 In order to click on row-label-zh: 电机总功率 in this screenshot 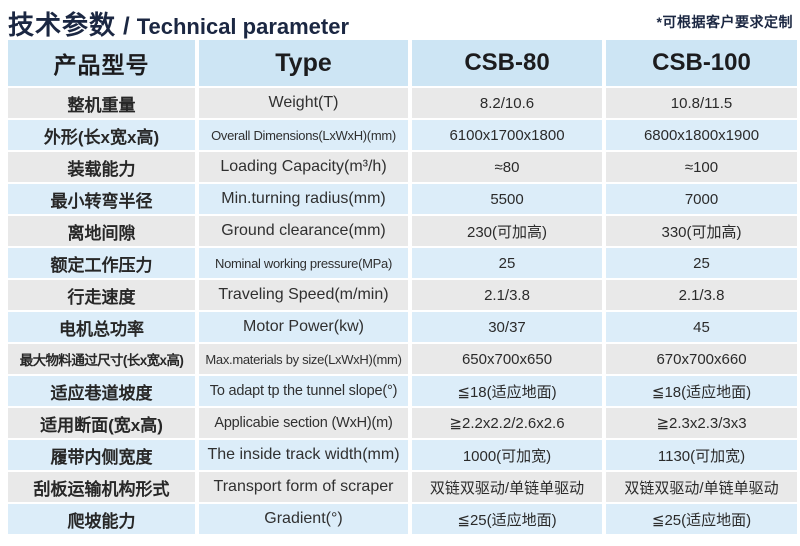, I will do `click(101, 327)`.